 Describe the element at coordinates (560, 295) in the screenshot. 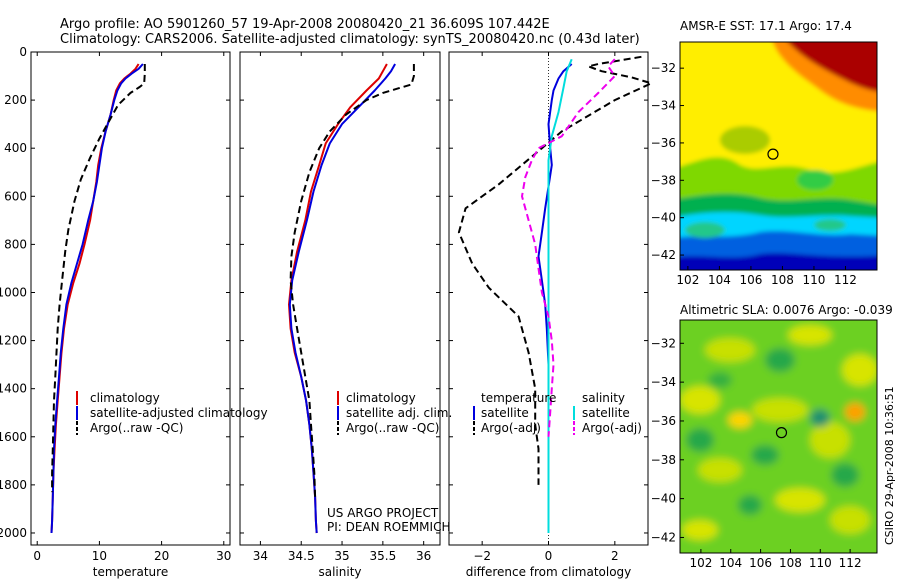

I see `series-line-salinity-satellite` at that location.